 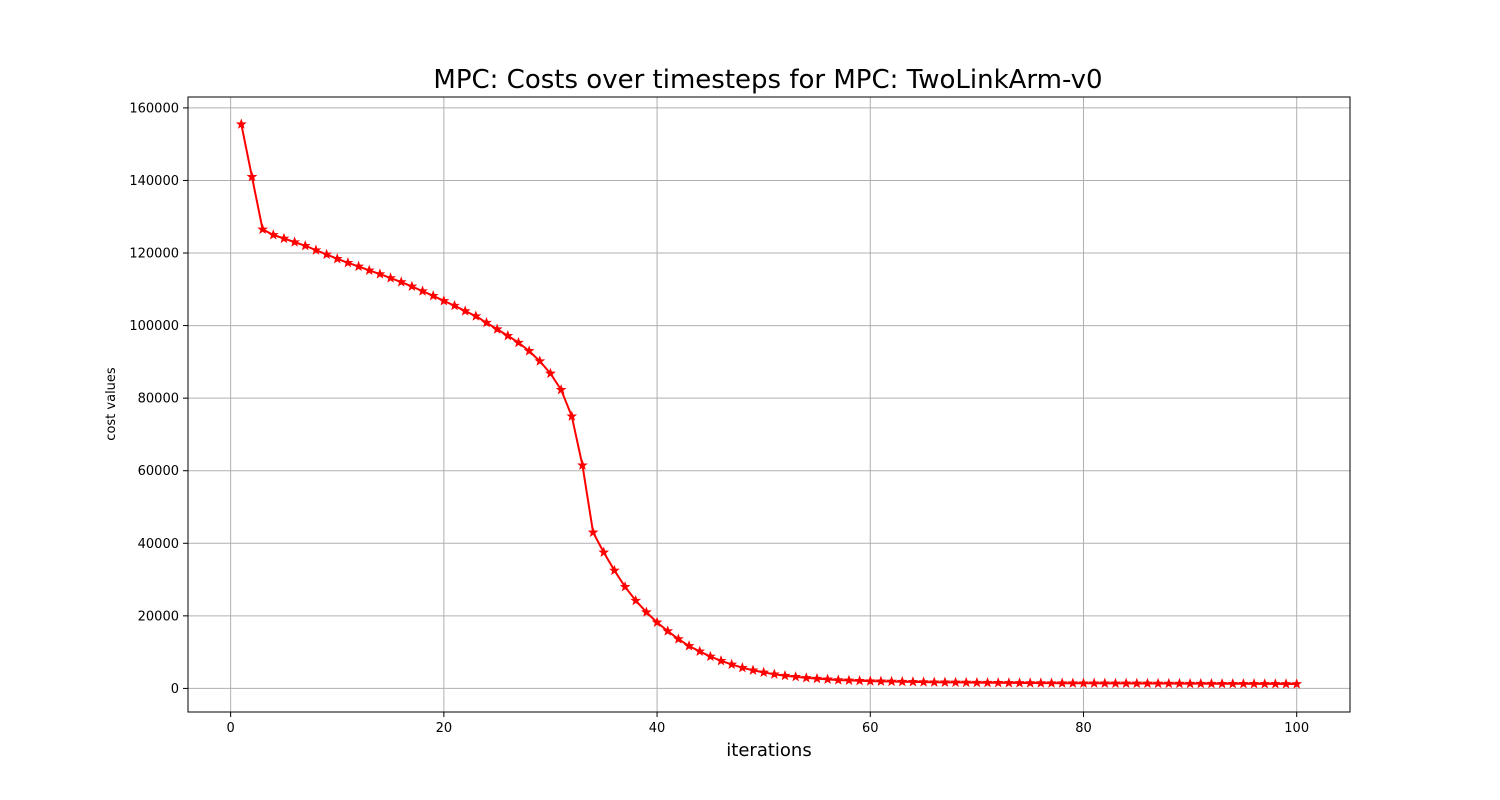 I want to click on y-tick-label: 120000, so click(x=154, y=254).